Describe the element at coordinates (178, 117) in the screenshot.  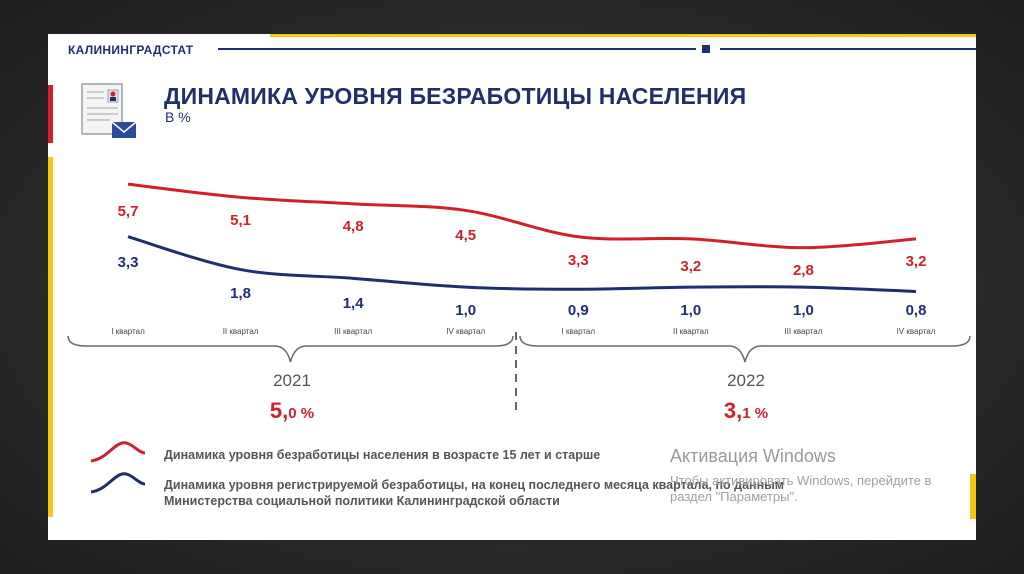
I see `page-subtitle: В %` at that location.